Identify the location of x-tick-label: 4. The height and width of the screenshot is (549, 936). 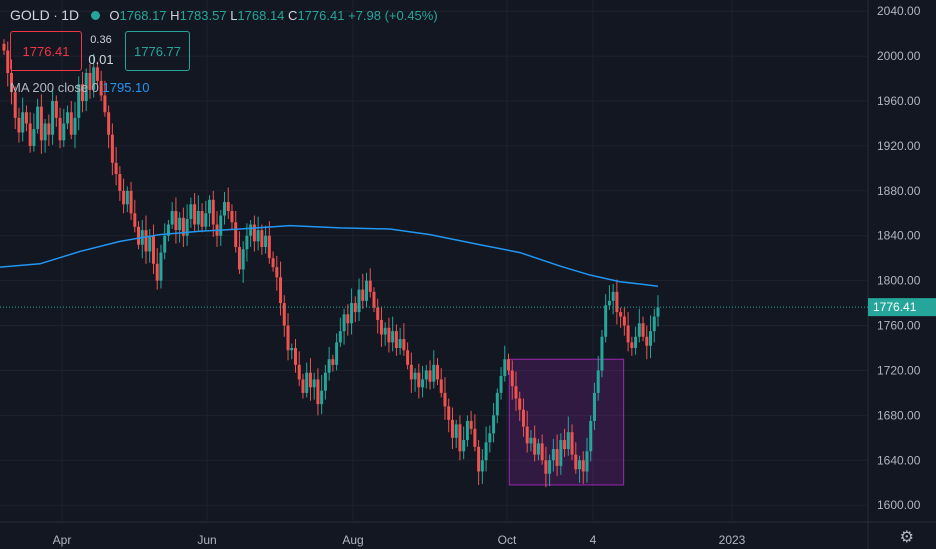
(593, 540).